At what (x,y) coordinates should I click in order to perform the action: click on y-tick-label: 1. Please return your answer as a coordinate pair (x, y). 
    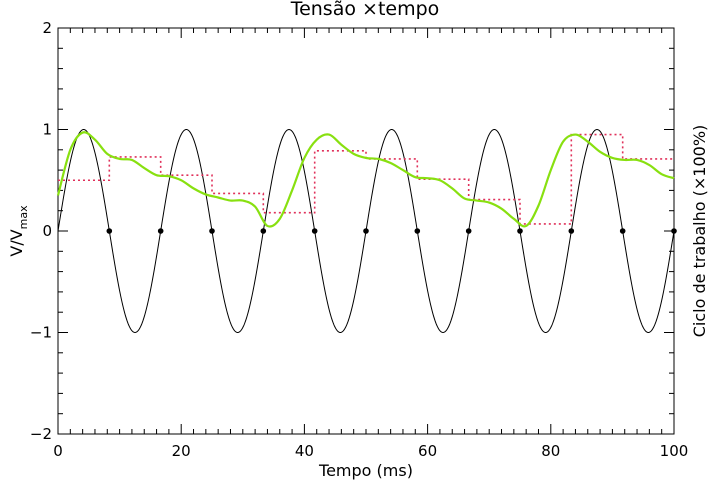
    Looking at the image, I should click on (47, 130).